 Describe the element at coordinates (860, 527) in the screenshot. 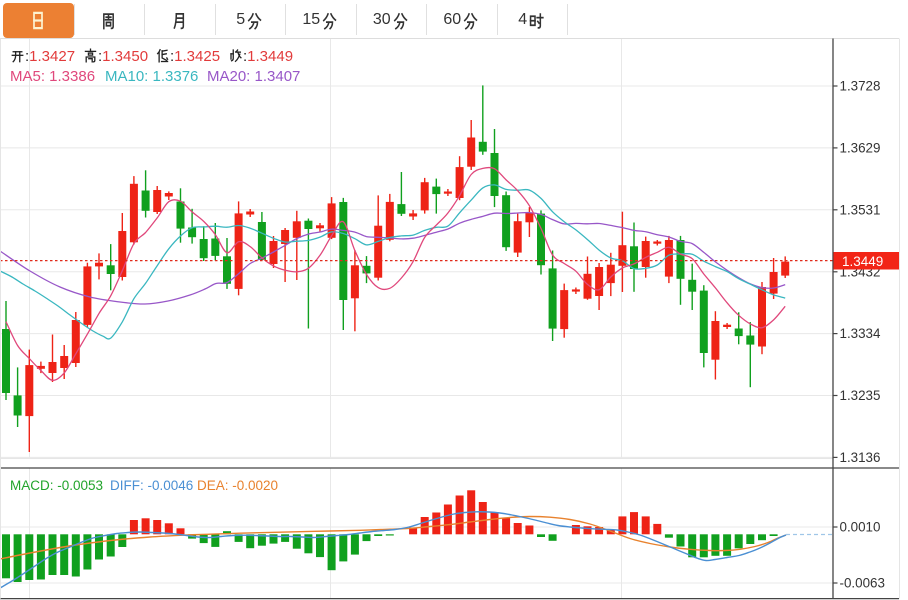

I see `svg-text: 0.0010` at that location.